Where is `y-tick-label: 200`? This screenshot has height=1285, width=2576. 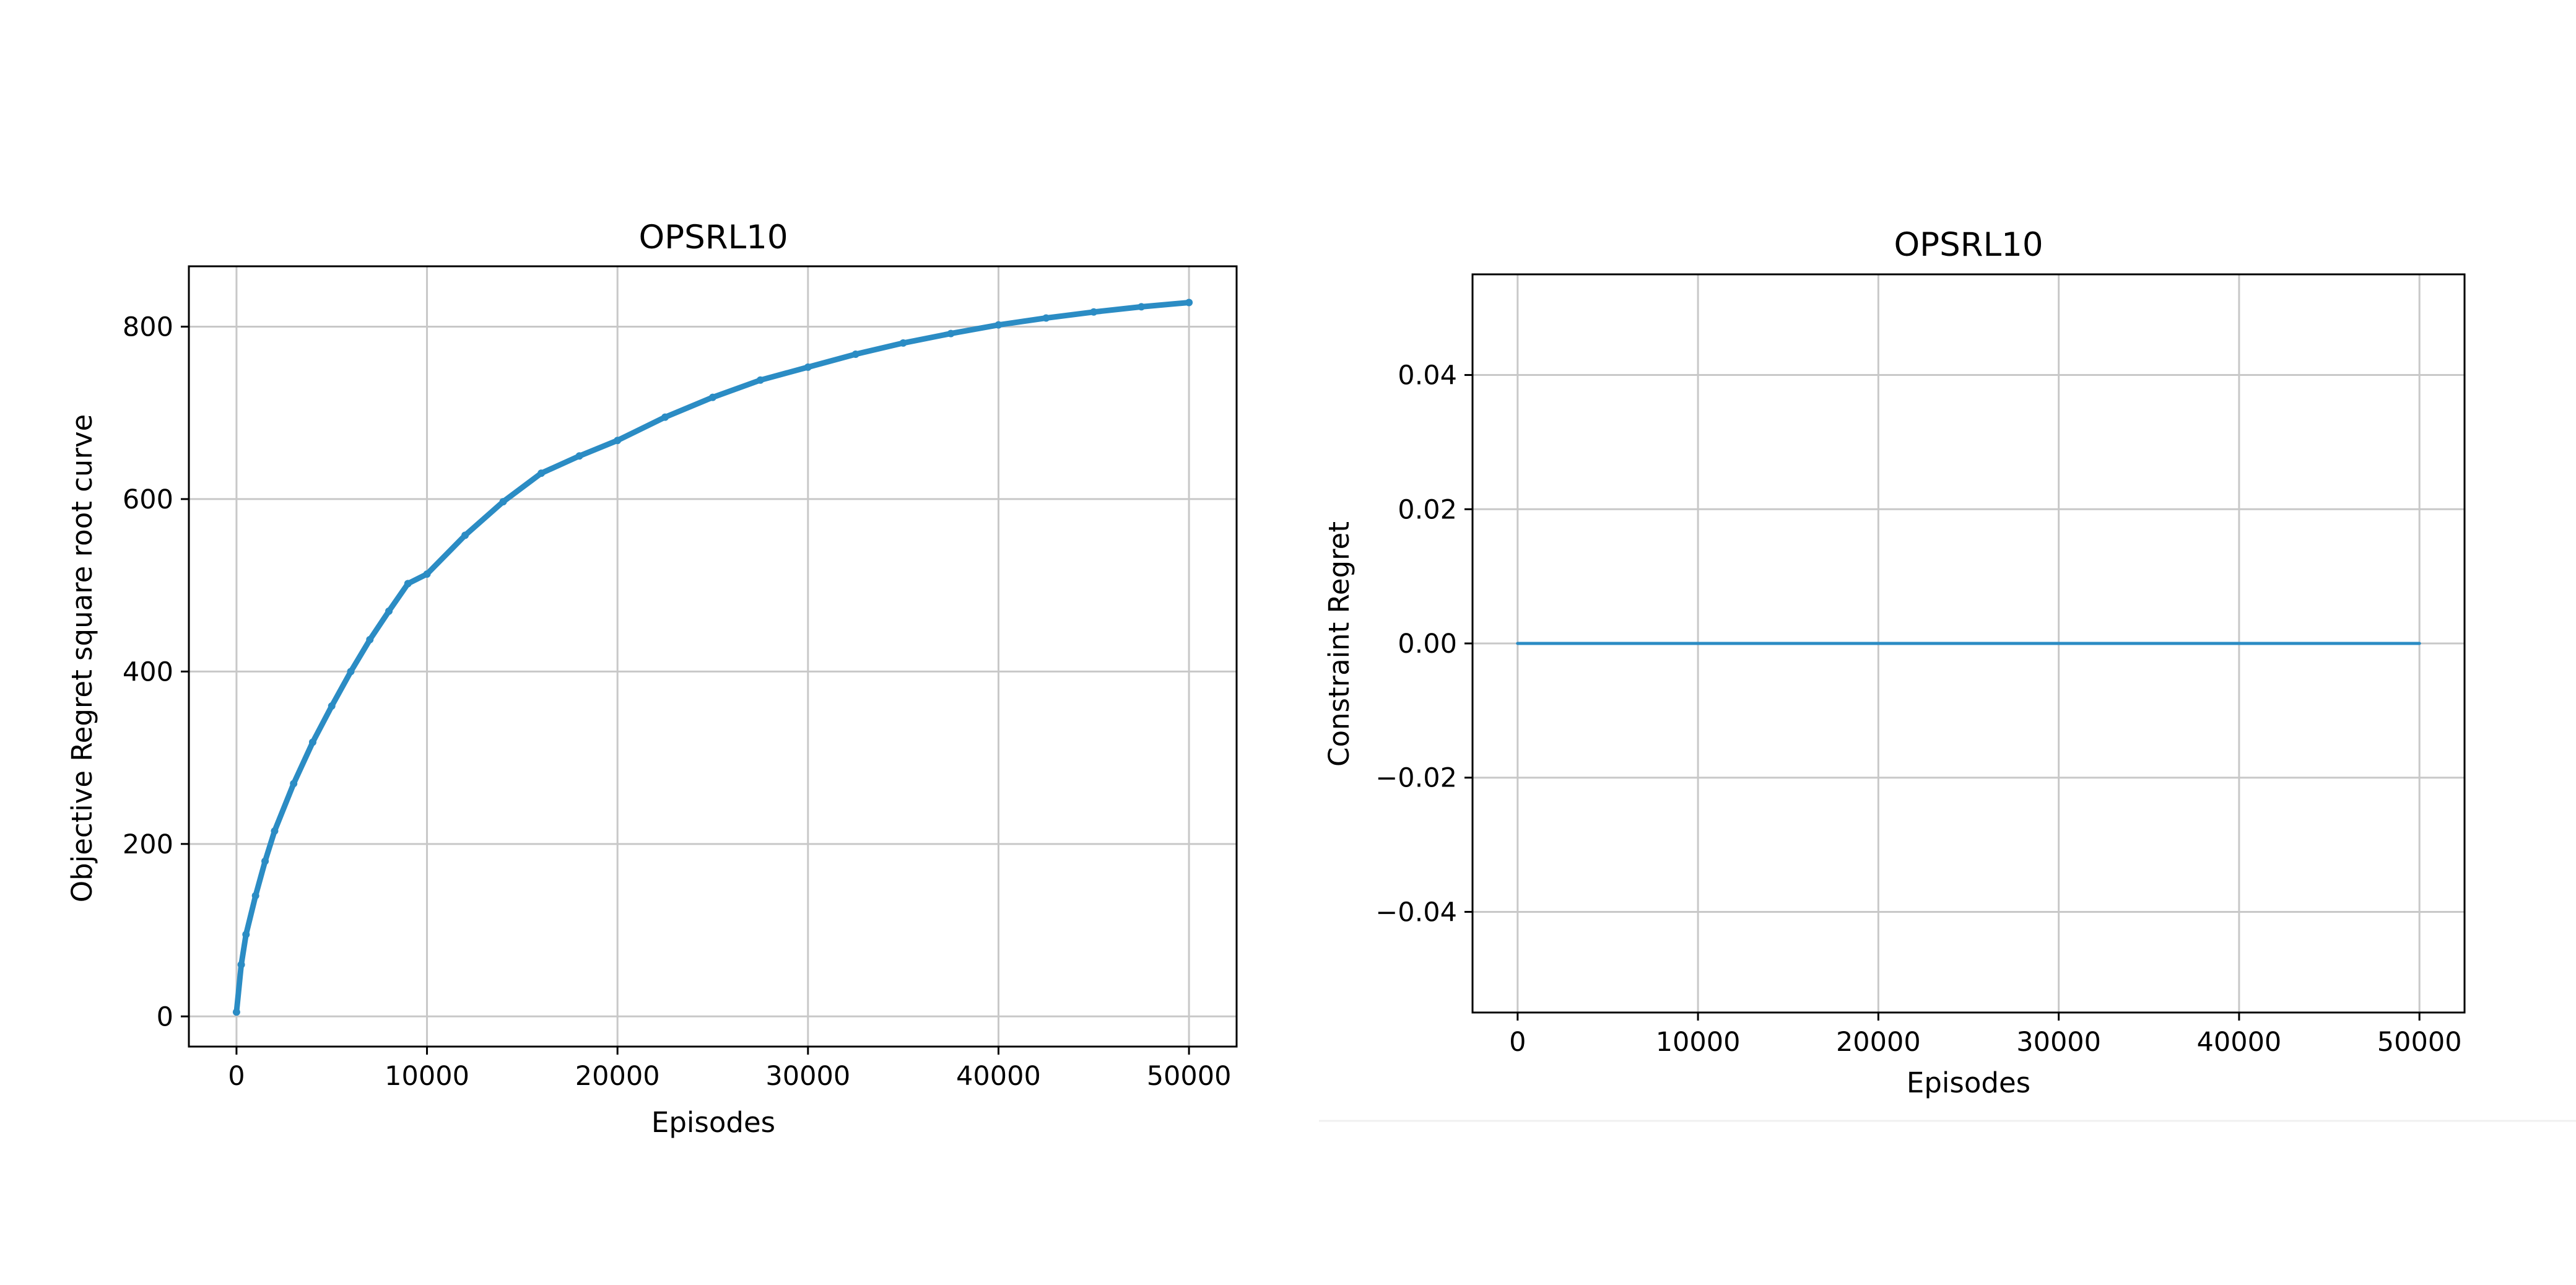 y-tick-label: 200 is located at coordinates (148, 844).